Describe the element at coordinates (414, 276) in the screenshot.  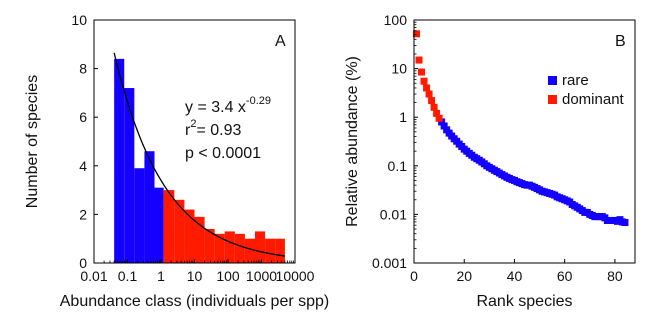
I see `x-tick-label: 0` at that location.